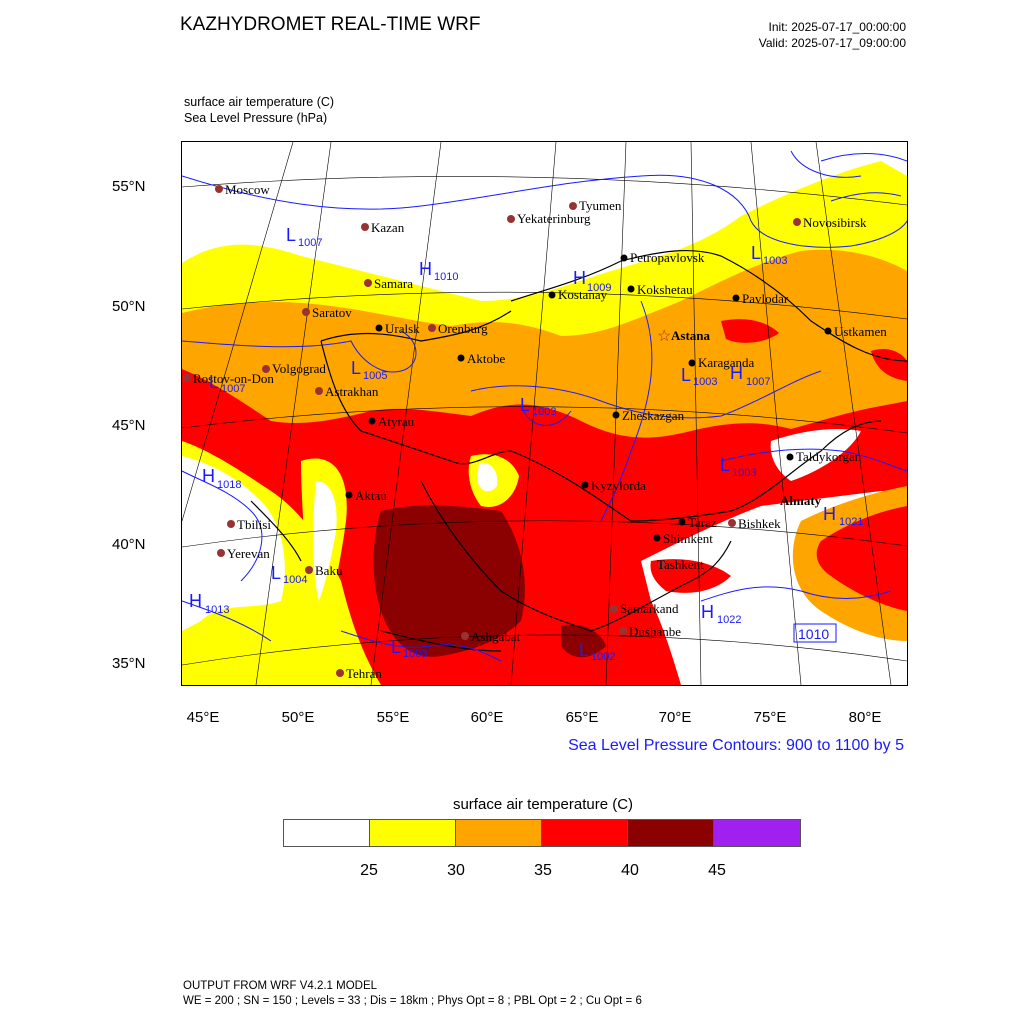 Image resolution: width=1024 pixels, height=1024 pixels. Describe the element at coordinates (217, 610) in the screenshot. I see `pressure-value: 1013` at that location.